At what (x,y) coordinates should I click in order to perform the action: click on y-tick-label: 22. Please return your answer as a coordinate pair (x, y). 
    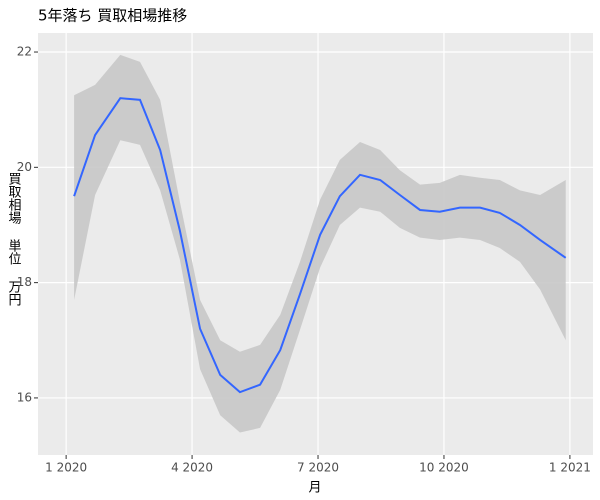
    Looking at the image, I should click on (24, 52).